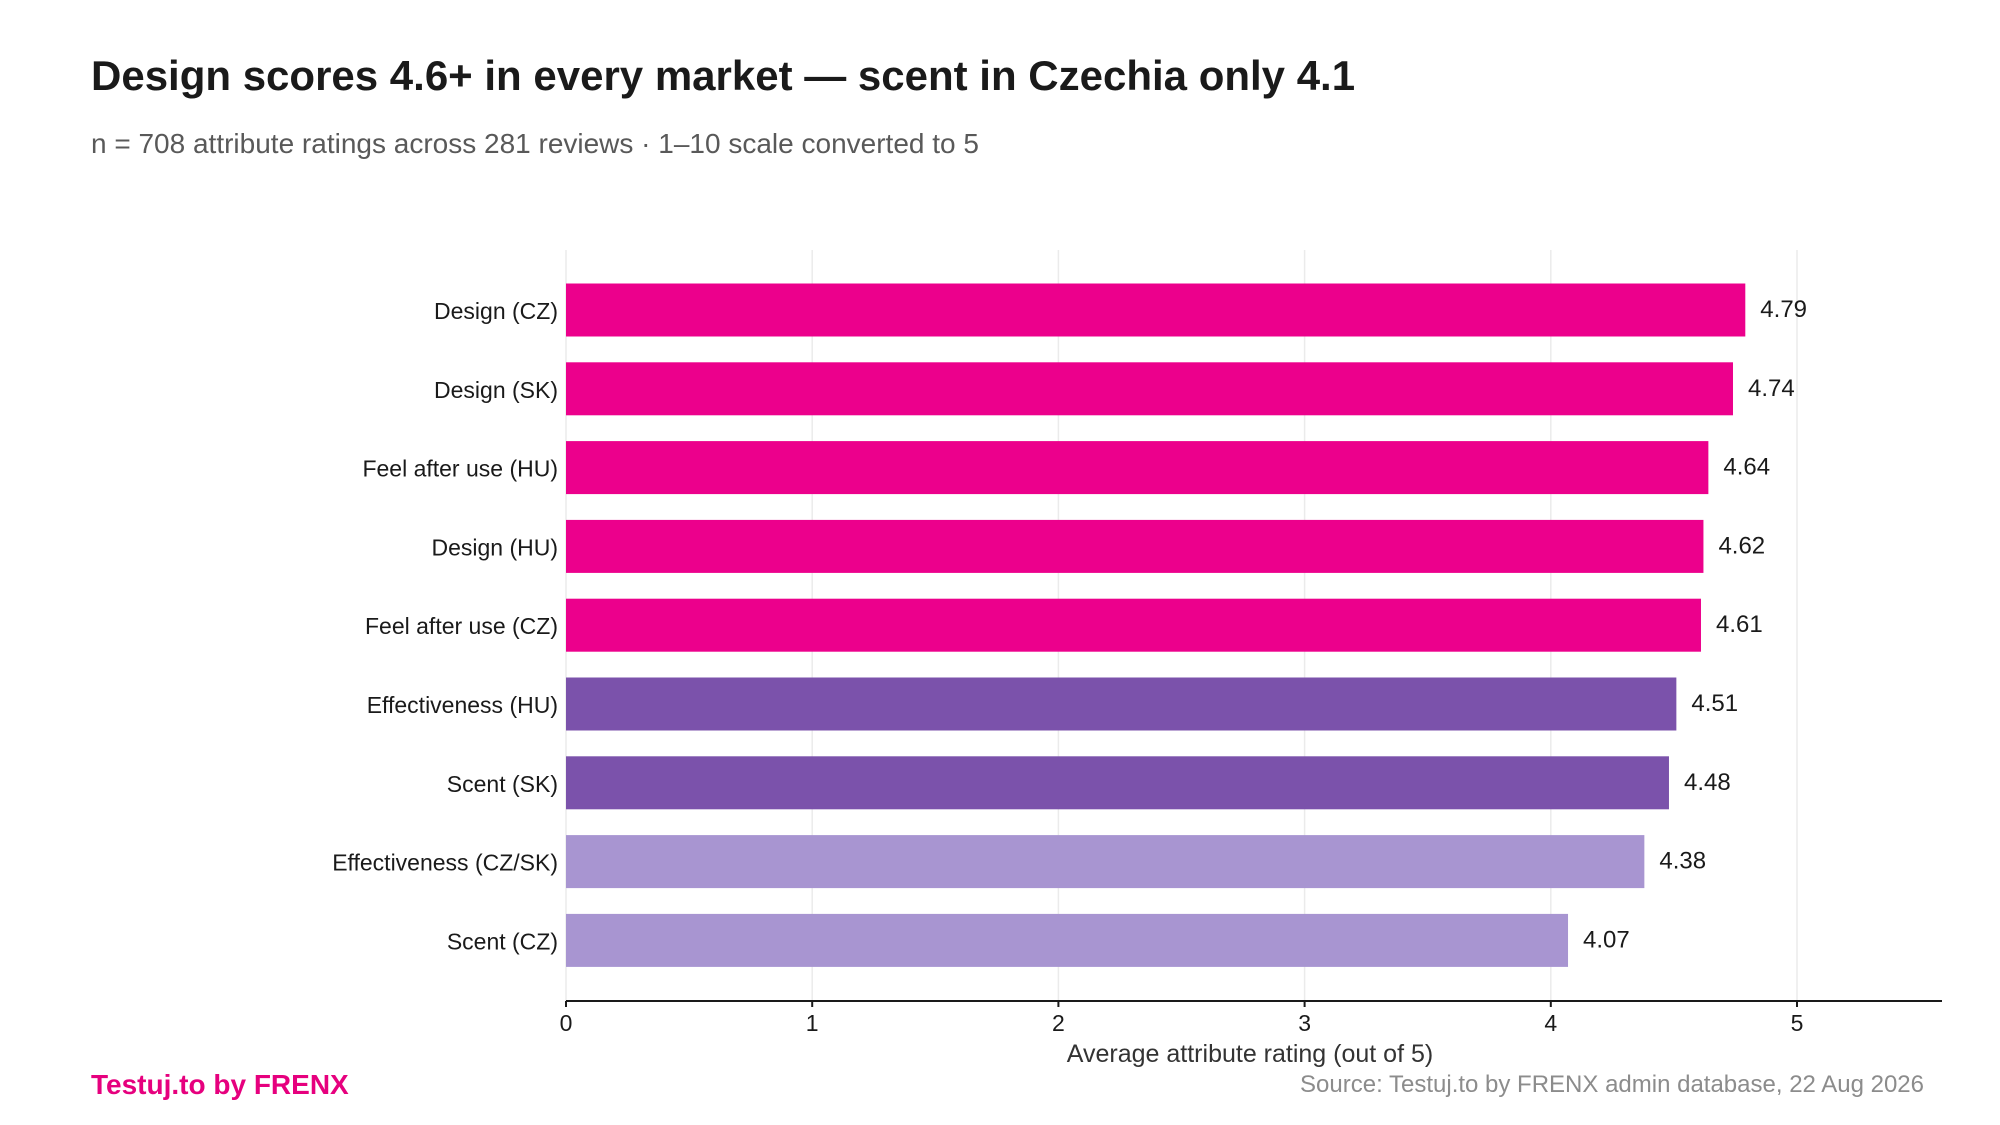  I want to click on category-label: Feel after use (CZ), so click(461, 626).